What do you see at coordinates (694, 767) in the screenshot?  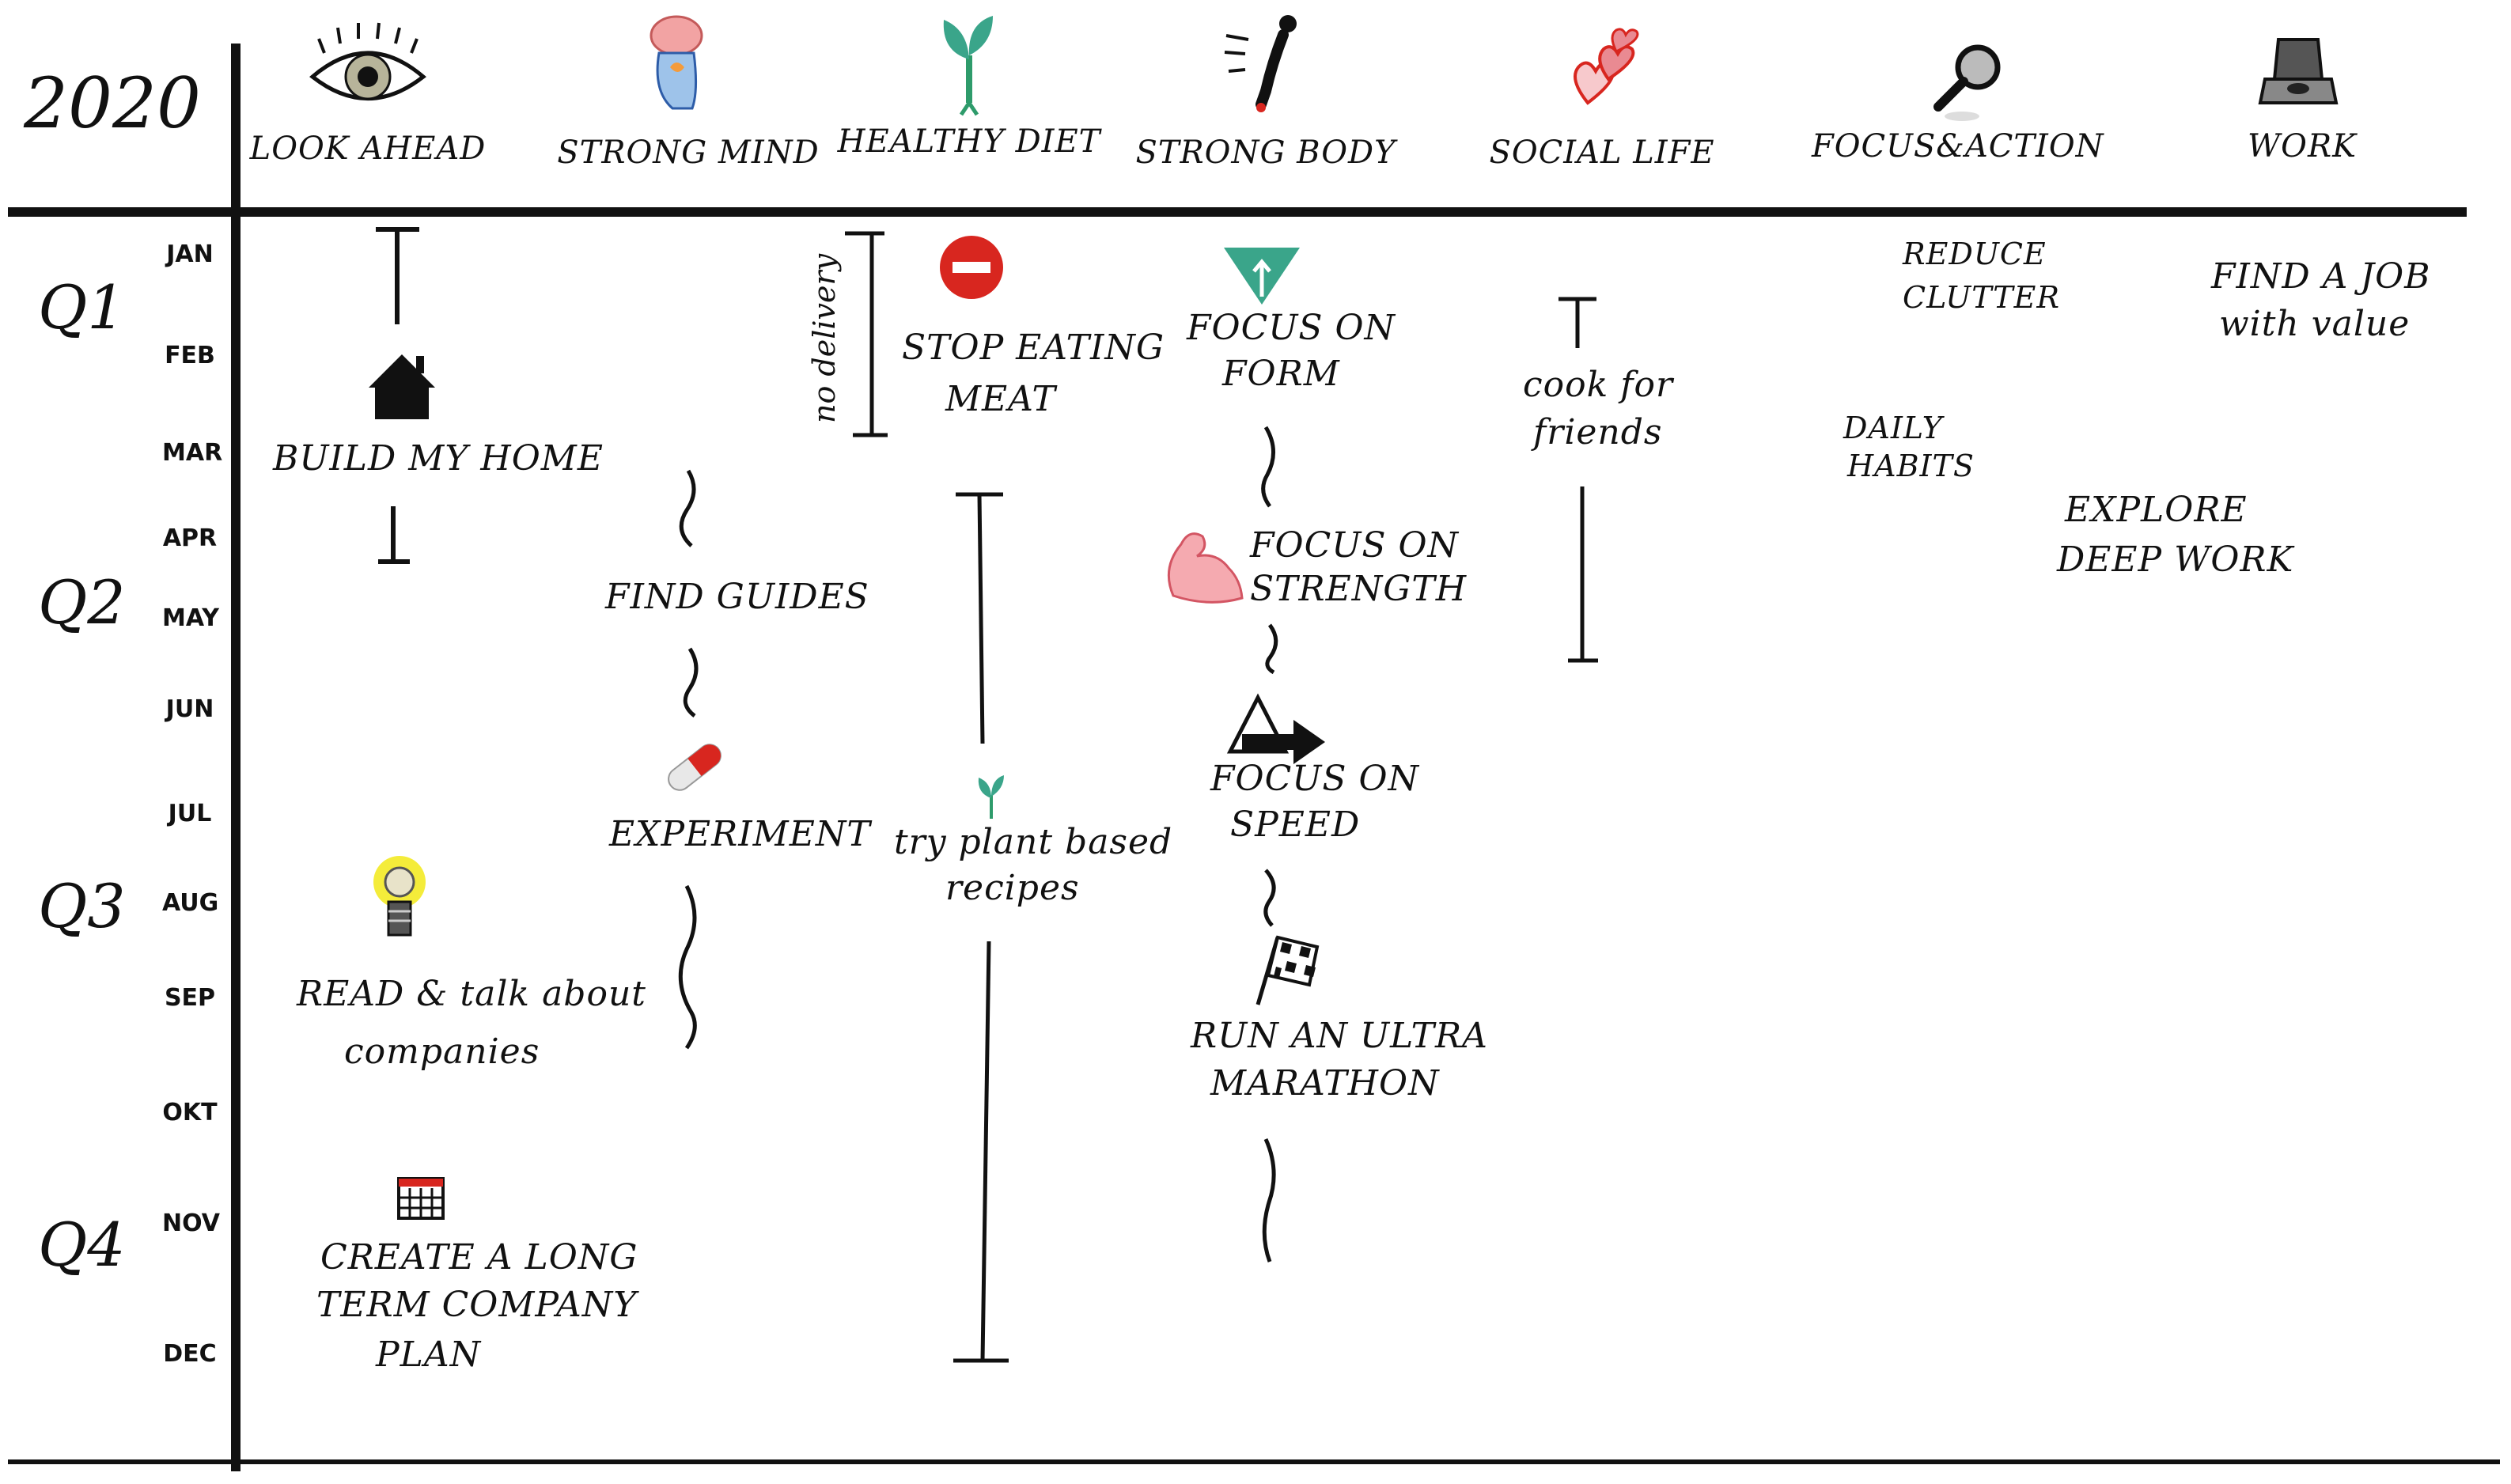 I see `pill-icon` at bounding box center [694, 767].